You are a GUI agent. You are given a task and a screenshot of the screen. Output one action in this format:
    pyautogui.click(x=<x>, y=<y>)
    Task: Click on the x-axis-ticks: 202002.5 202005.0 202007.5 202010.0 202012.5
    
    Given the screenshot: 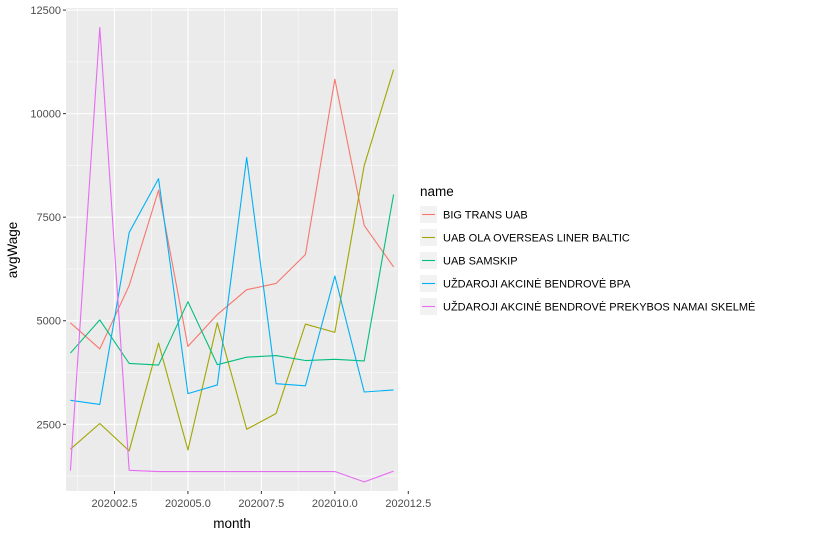 What is the action you would take?
    pyautogui.click(x=261, y=500)
    